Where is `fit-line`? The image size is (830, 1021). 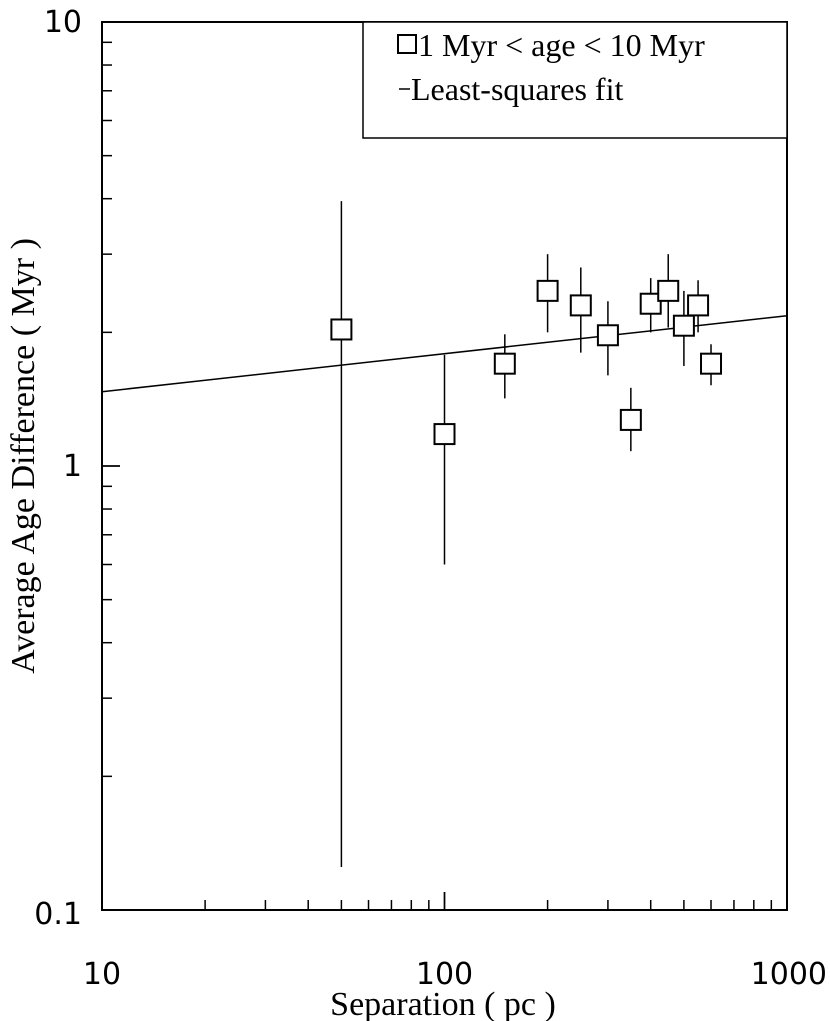
fit-line is located at coordinates (444, 353).